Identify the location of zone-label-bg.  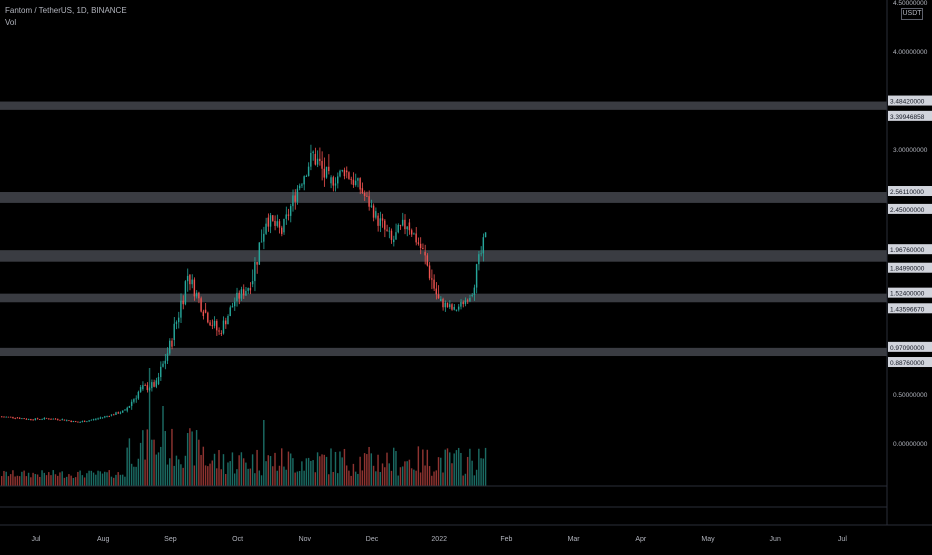
(910, 292).